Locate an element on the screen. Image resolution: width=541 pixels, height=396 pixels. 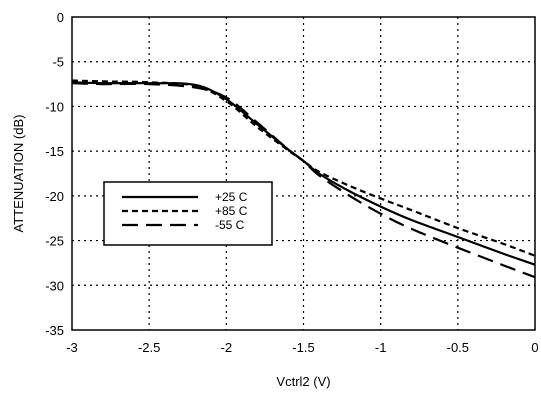
x-axis-title: Vctrl2 (V) is located at coordinates (303, 381).